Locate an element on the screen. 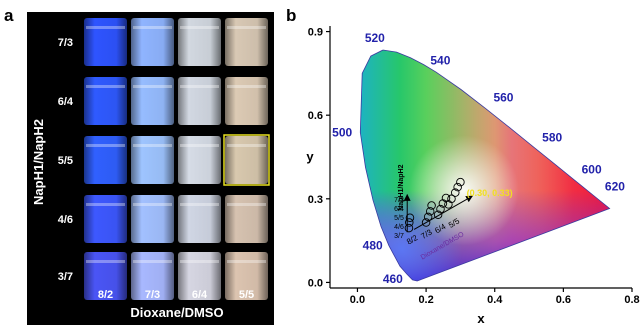 This screenshot has width=643, height=328. column-label: 7/3 is located at coordinates (152, 295).